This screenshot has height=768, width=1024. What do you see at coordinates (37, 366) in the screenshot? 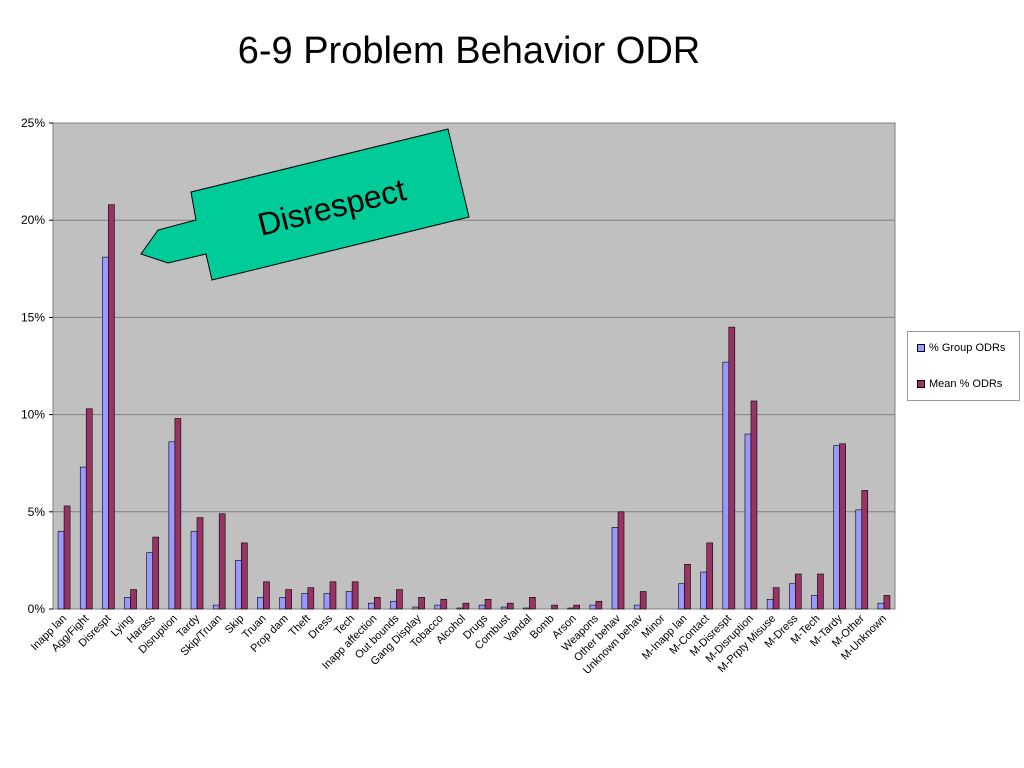
I see `y-axis-ticks: 0% 5% 10% 15% 20% 25%` at bounding box center [37, 366].